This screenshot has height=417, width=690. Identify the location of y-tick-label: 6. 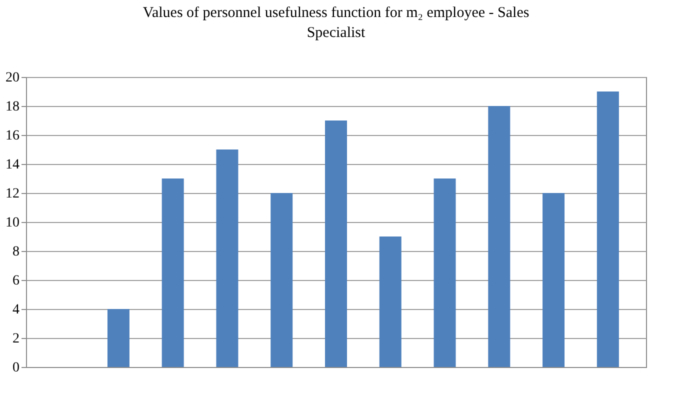
(16, 281).